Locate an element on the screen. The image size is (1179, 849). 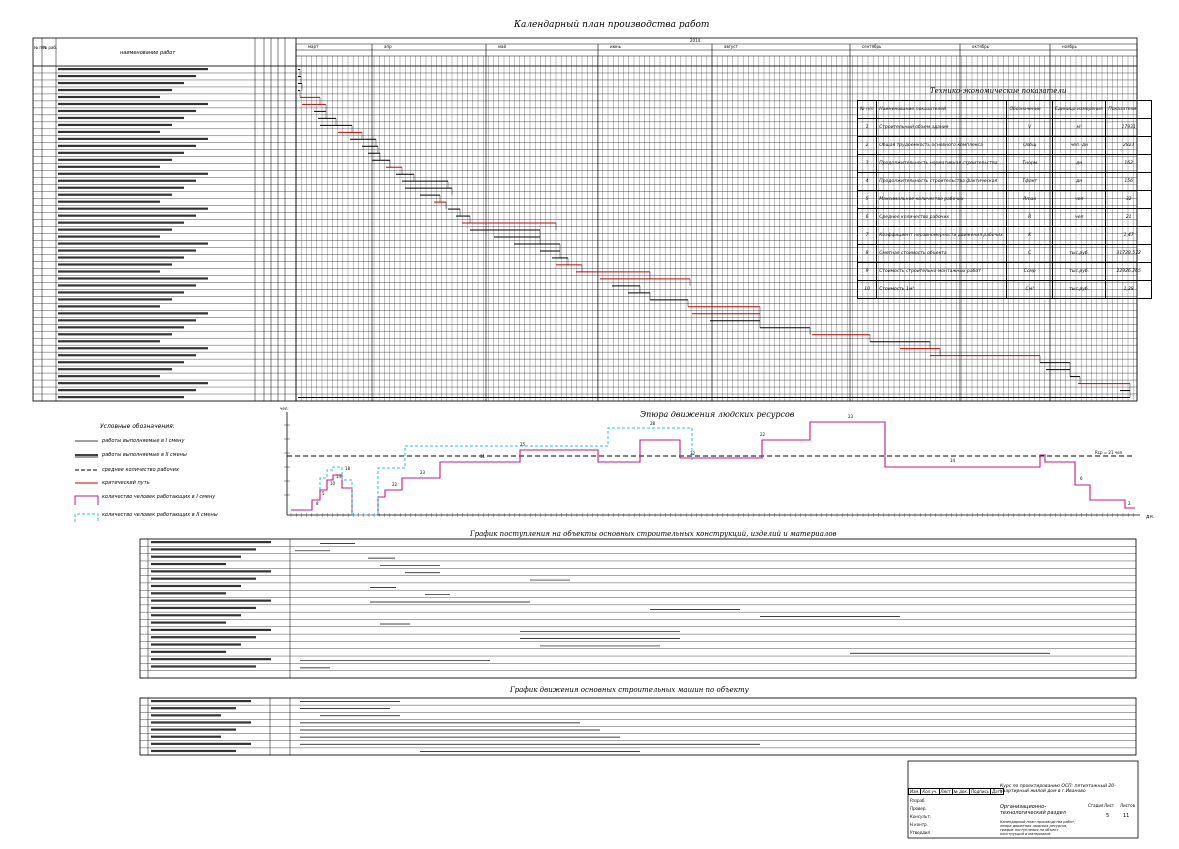
tep-cell: Qобщ is located at coordinates (1030, 145).